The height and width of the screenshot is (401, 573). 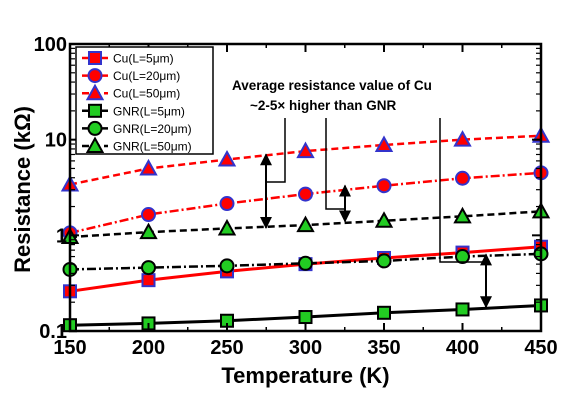 What do you see at coordinates (143, 59) in the screenshot?
I see `legend-label: Cu(L=5μm)` at bounding box center [143, 59].